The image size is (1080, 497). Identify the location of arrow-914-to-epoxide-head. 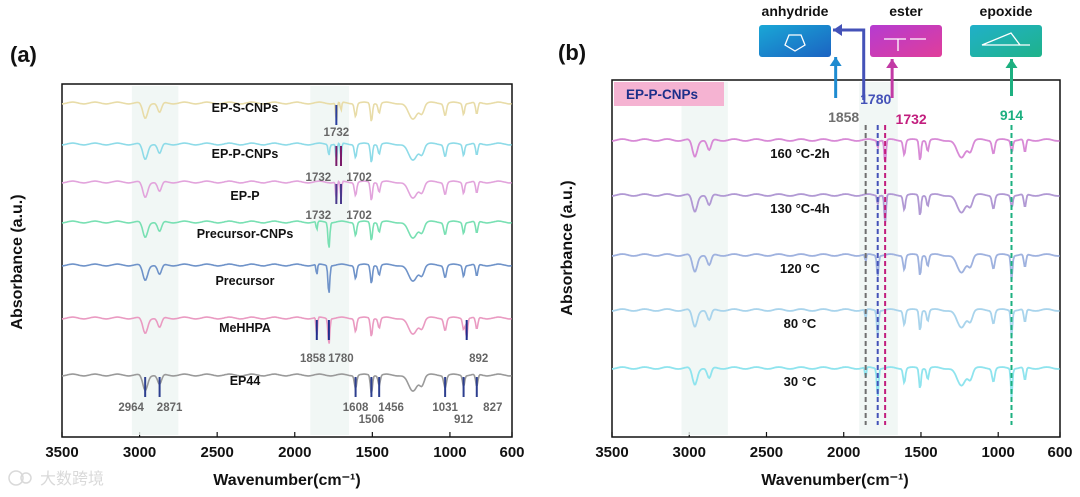
(1011, 63).